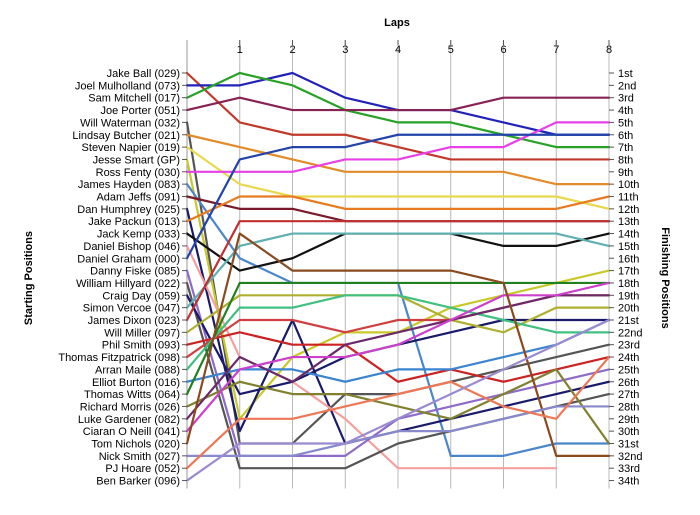  Describe the element at coordinates (628, 482) in the screenshot. I see `finishing-position-label: 34th` at that location.